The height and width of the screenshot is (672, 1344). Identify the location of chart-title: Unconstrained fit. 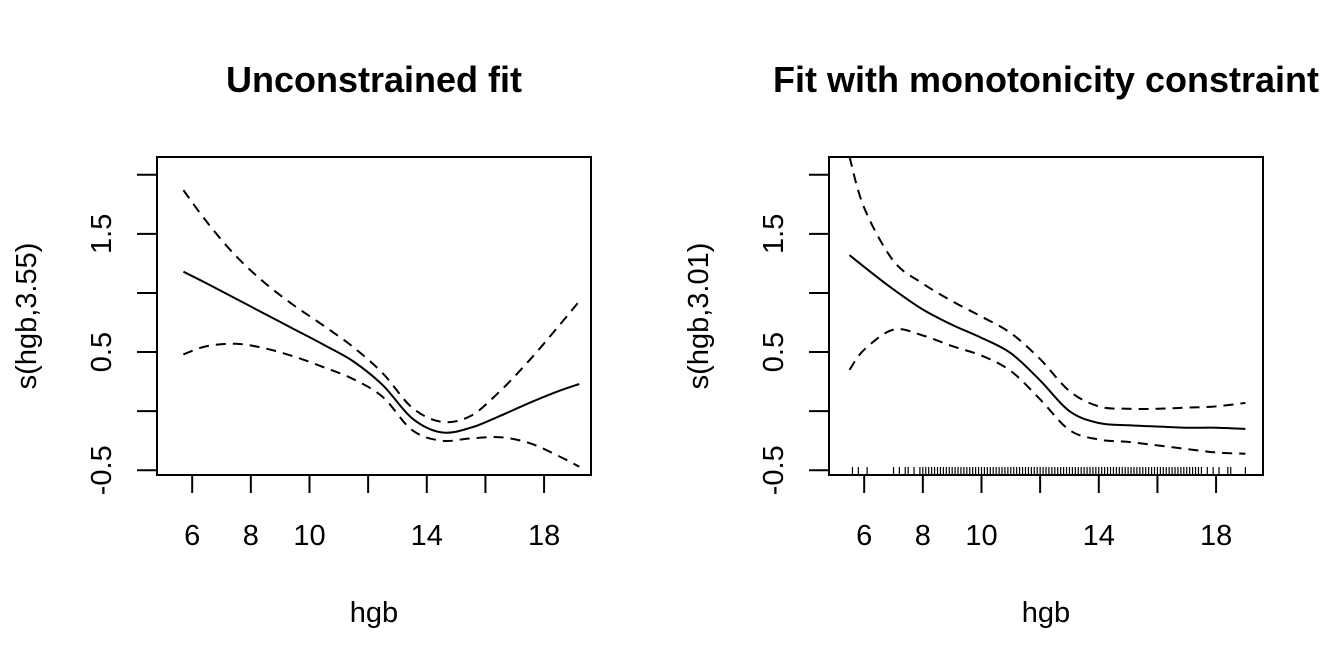
(374, 79).